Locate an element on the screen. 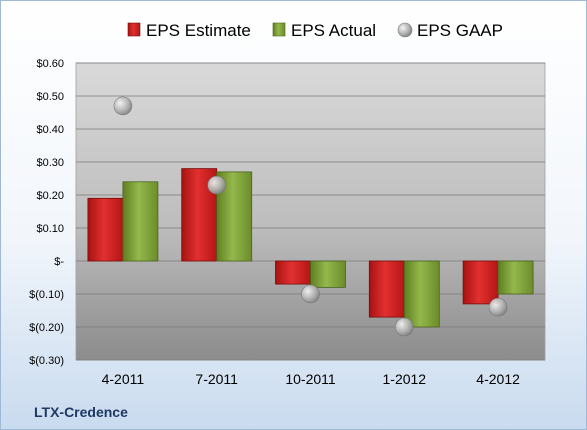  y-tick-label: $0.50 is located at coordinates (50, 97).